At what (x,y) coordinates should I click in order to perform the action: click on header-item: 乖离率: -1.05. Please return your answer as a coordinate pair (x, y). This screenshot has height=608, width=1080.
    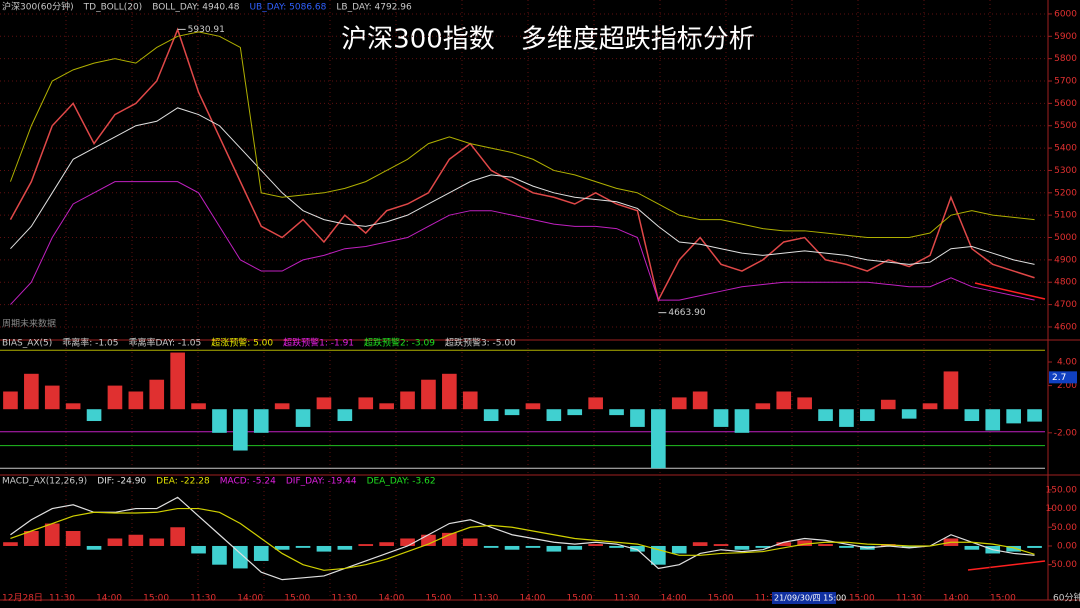
    Looking at the image, I should click on (90, 343).